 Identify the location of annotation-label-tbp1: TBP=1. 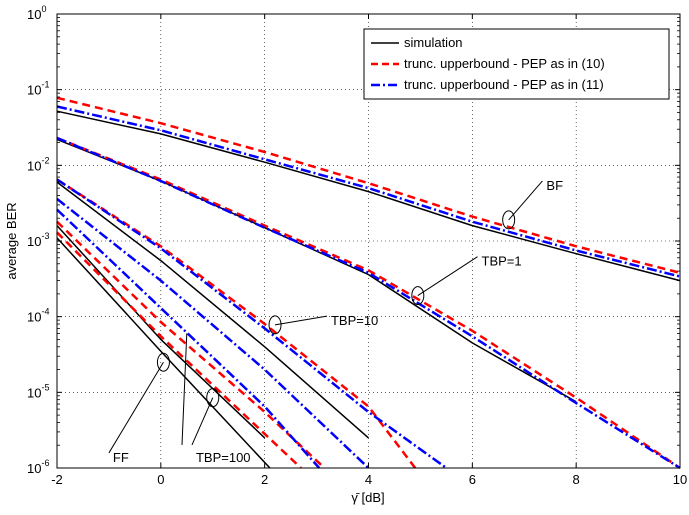
(502, 261).